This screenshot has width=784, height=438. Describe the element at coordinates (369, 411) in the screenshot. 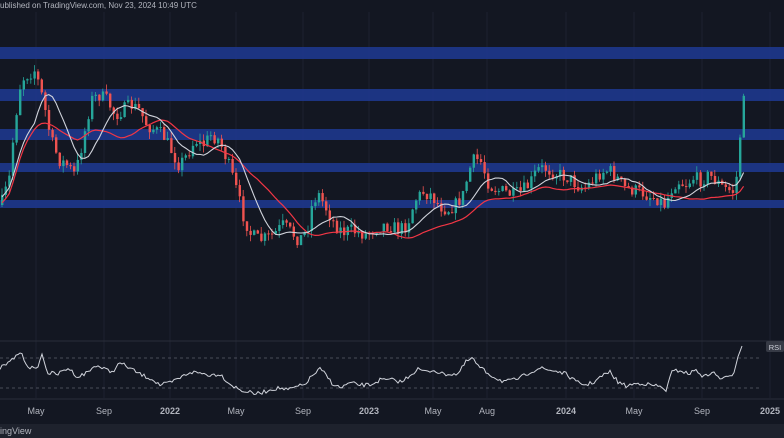

I see `x-tick-label-5: 2023` at that location.